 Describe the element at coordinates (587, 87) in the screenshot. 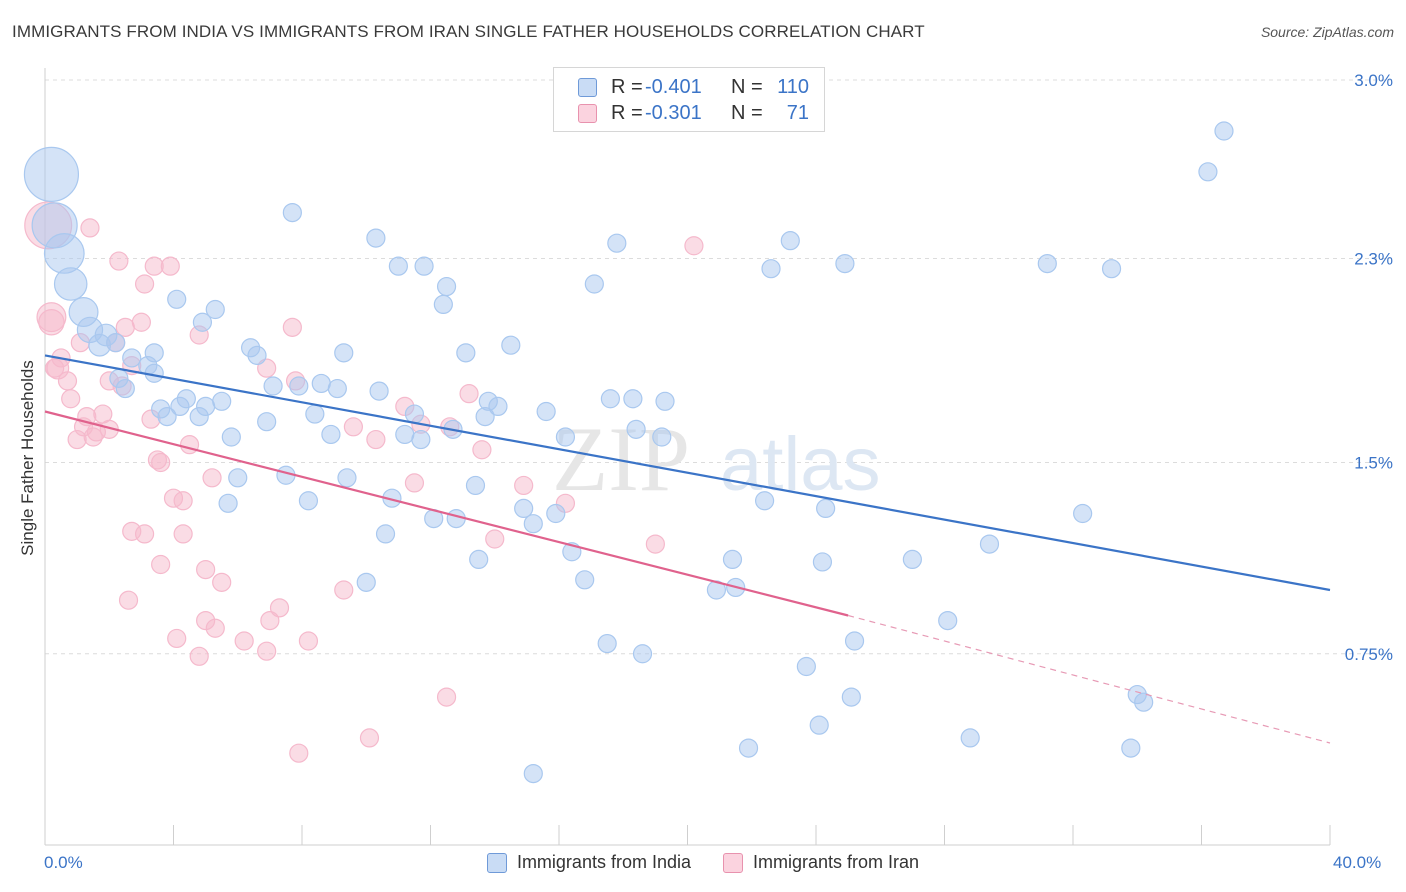

I see `legend-swatch-india` at that location.